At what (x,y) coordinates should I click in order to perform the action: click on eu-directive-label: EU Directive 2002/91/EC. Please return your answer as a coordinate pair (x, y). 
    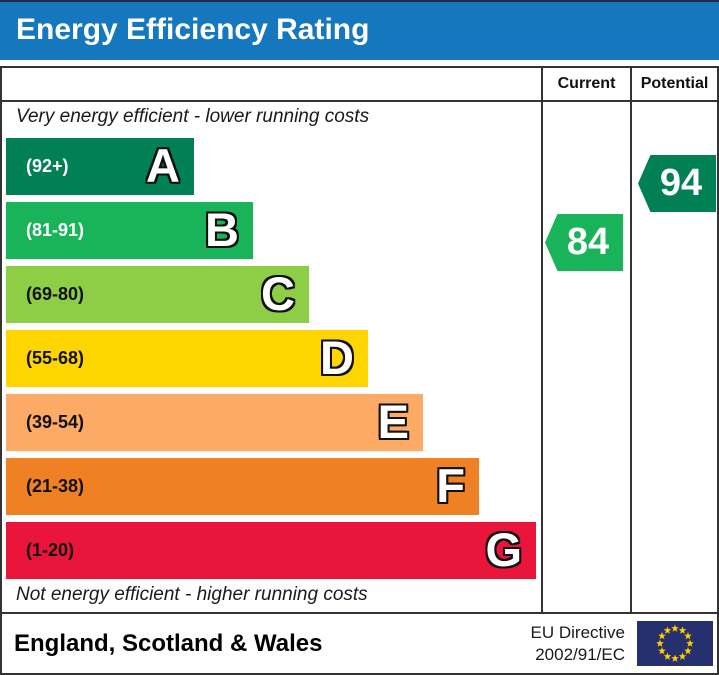
    Looking at the image, I should click on (578, 644).